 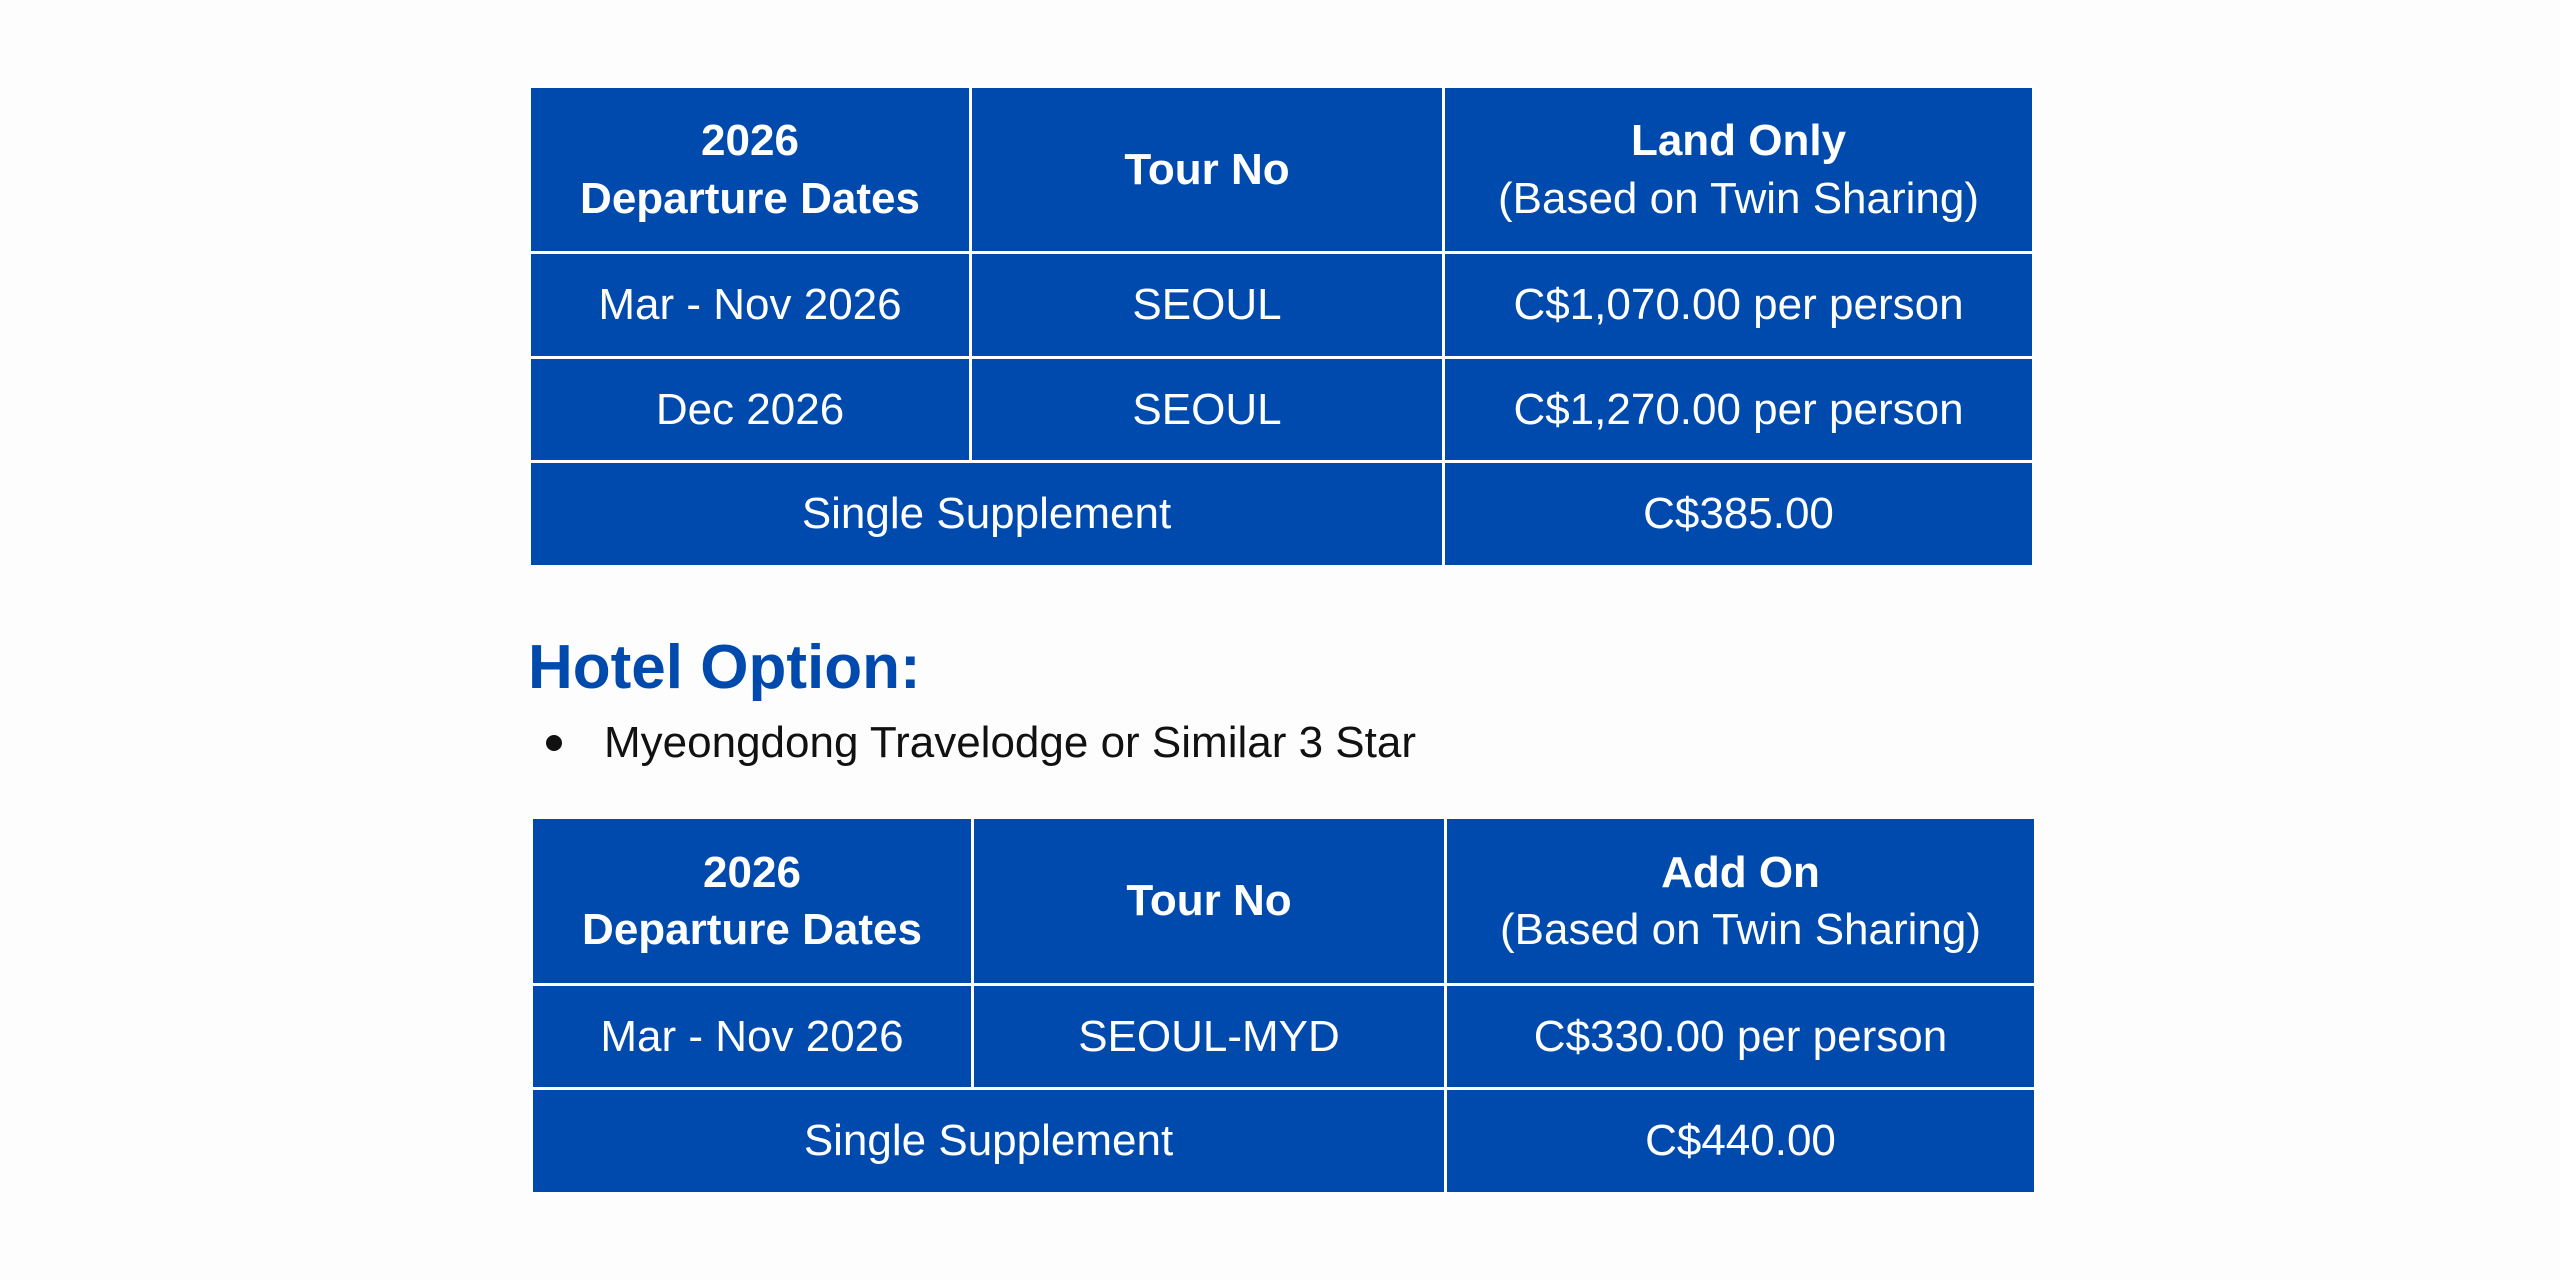 What do you see at coordinates (750, 409) in the screenshot?
I see `cell-dates: Dec 2026` at bounding box center [750, 409].